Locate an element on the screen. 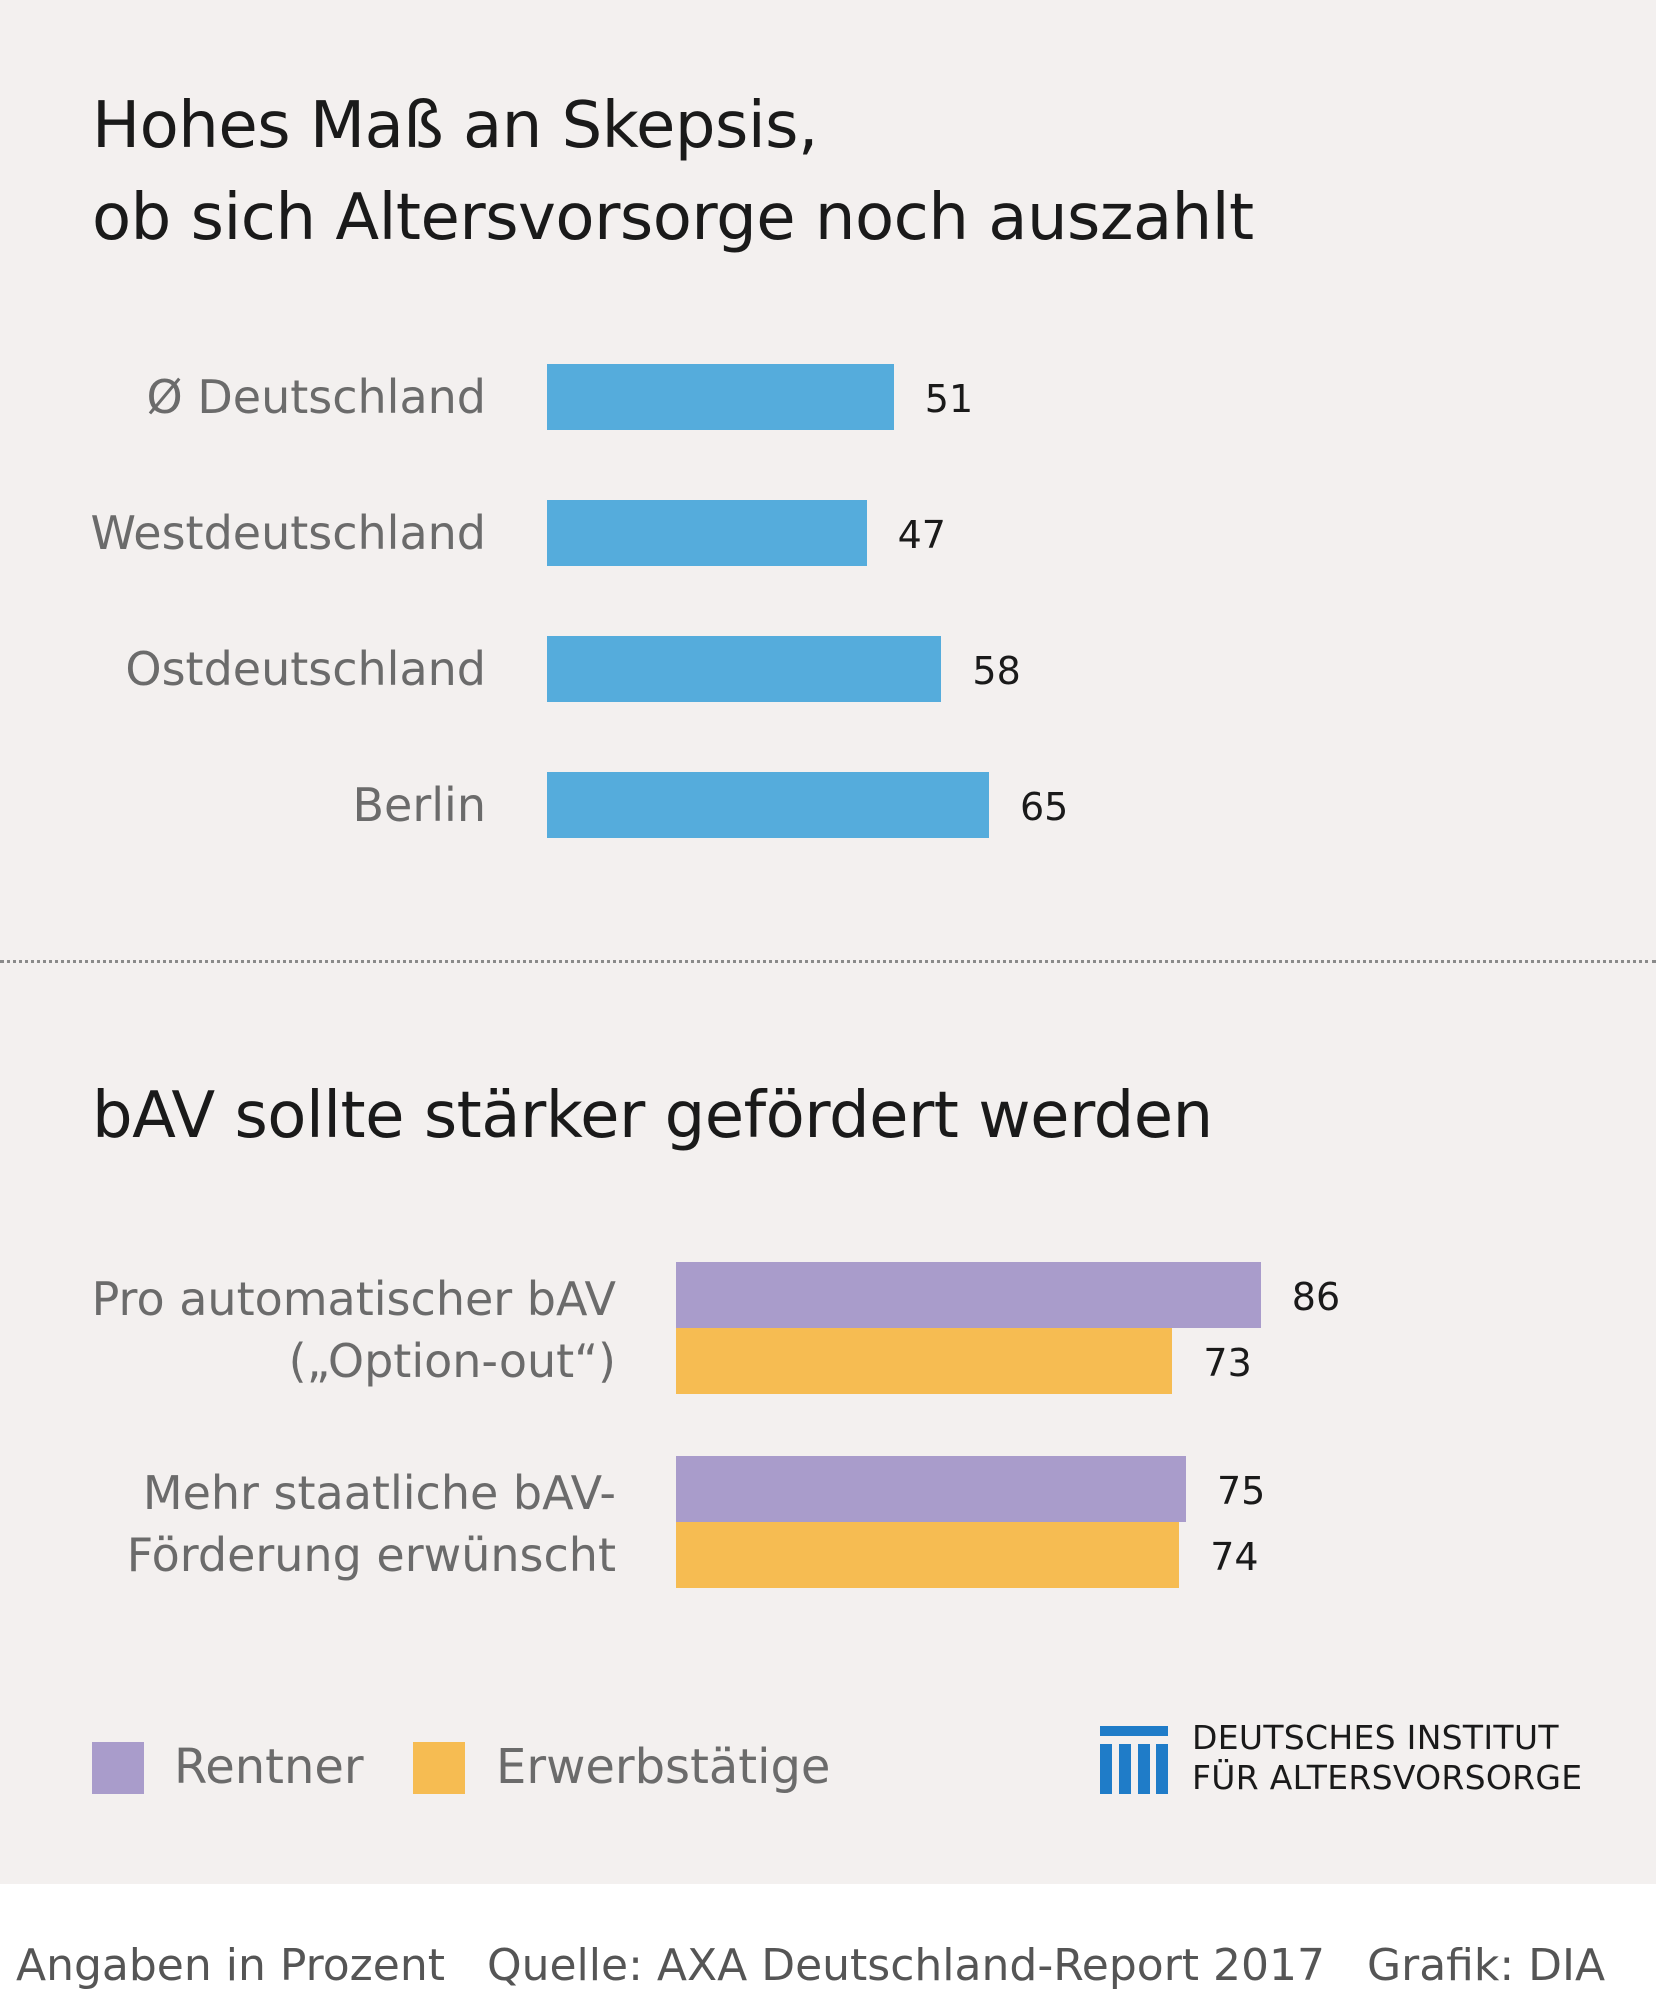 Image resolution: width=1656 pixels, height=2000 pixels. category-label-deutschland: Ø Deutschland is located at coordinates (316, 397).